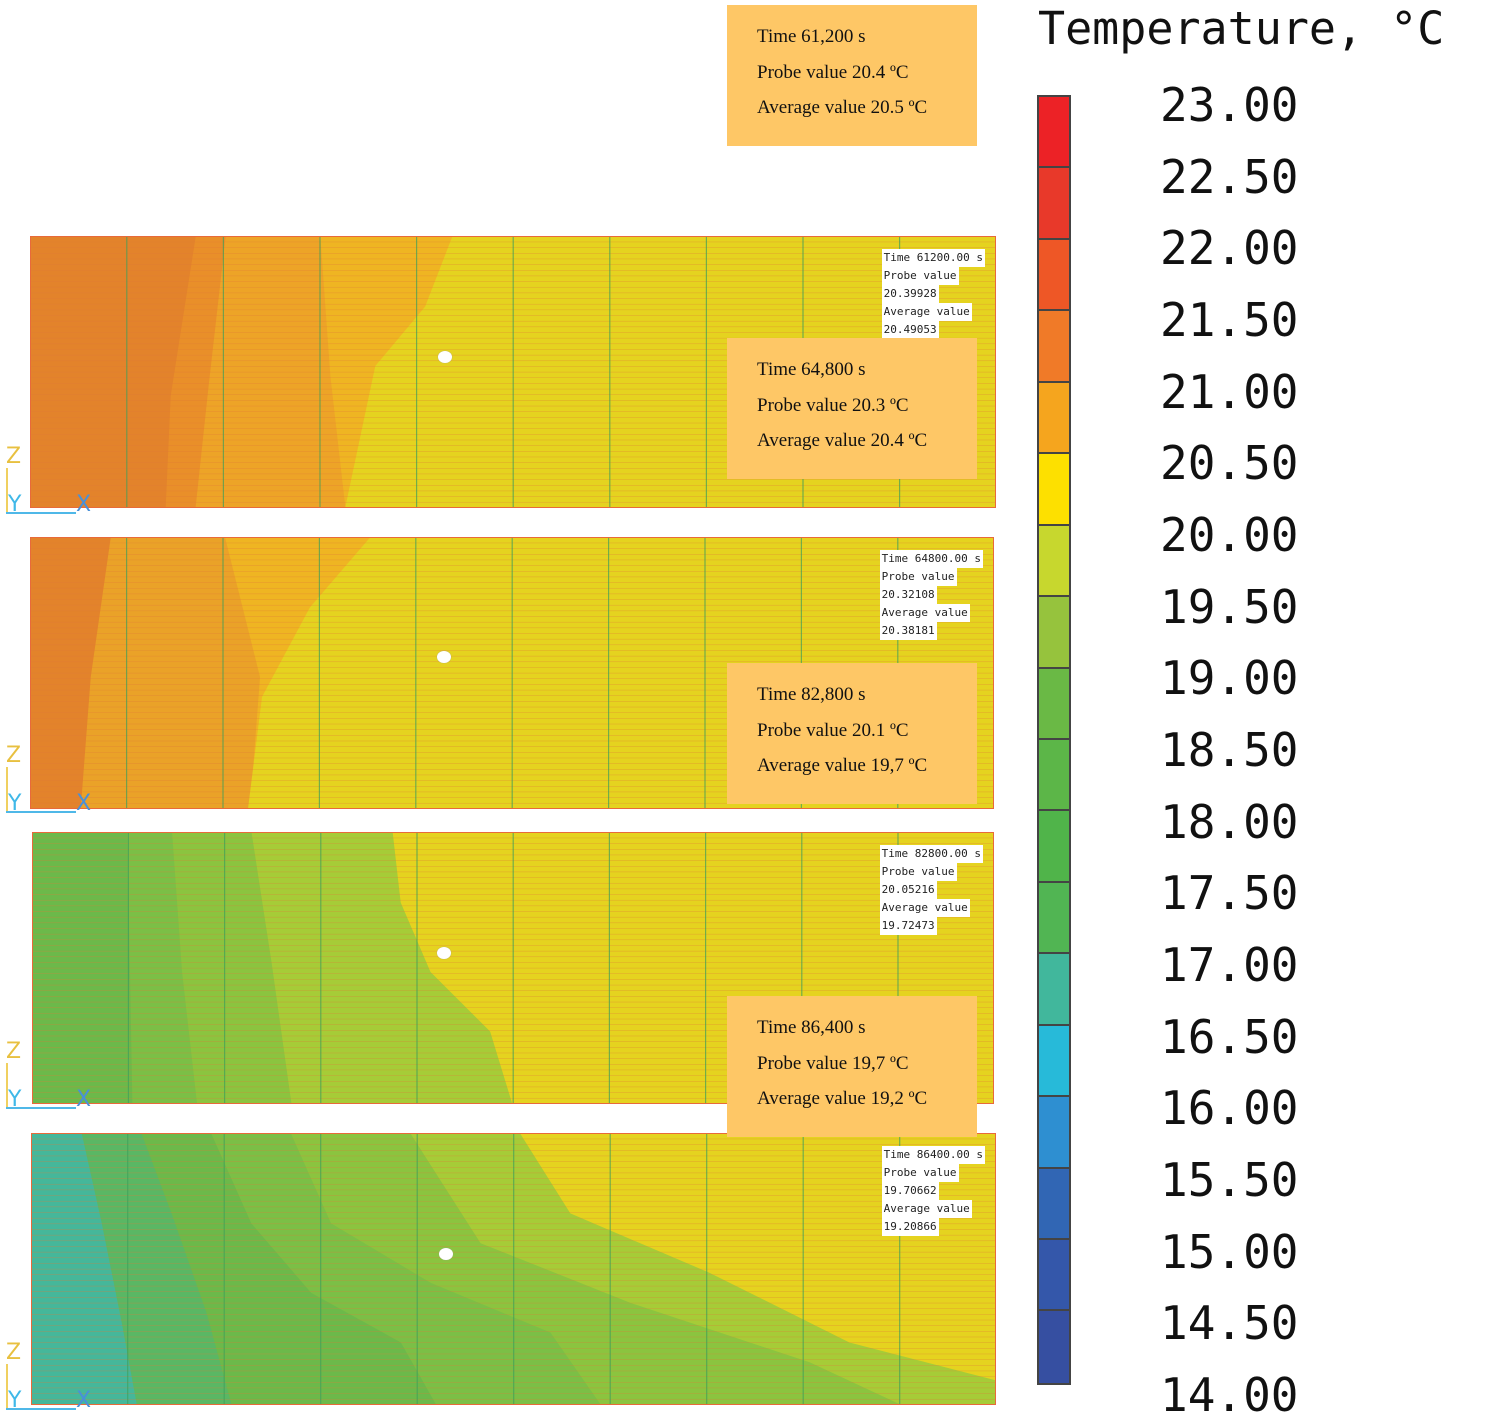 This screenshot has height=1426, width=1500. What do you see at coordinates (833, 1063) in the screenshot?
I see `callout-probe: Probe value 19,7 ºC` at bounding box center [833, 1063].